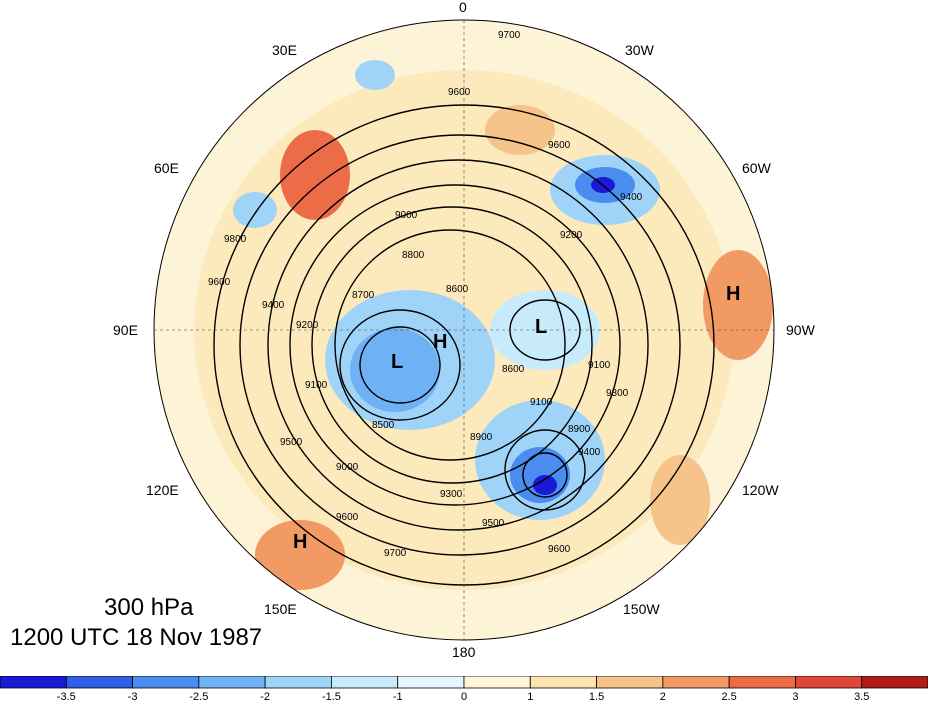  What do you see at coordinates (284, 50) in the screenshot?
I see `lon-label-30e: 30E` at bounding box center [284, 50].